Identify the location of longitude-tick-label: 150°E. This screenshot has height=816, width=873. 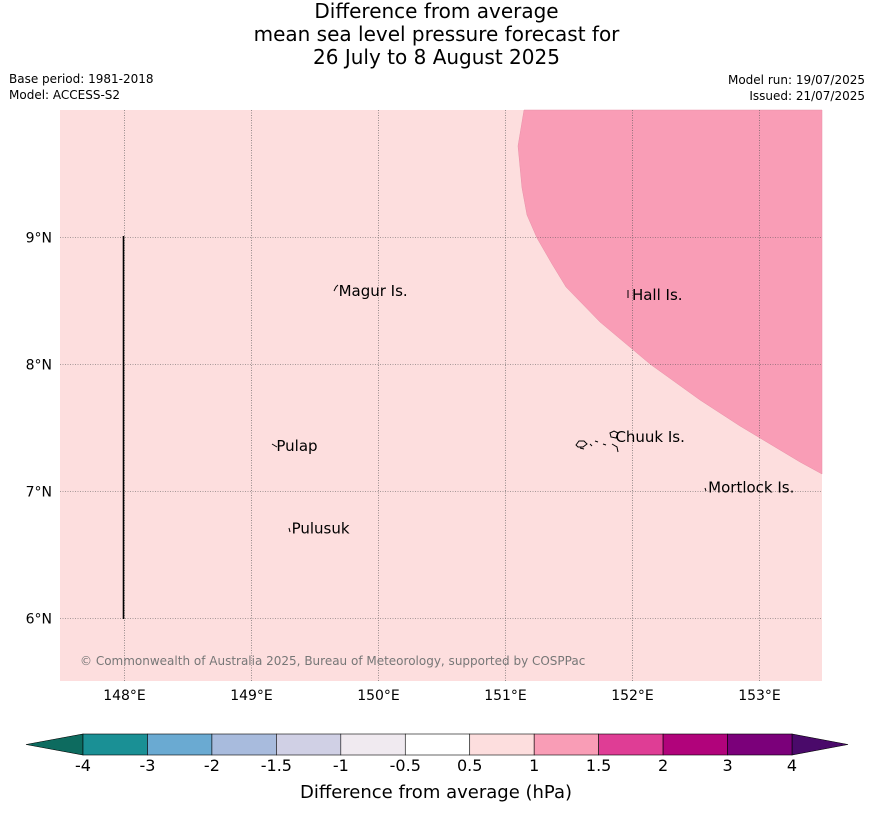
(378, 696).